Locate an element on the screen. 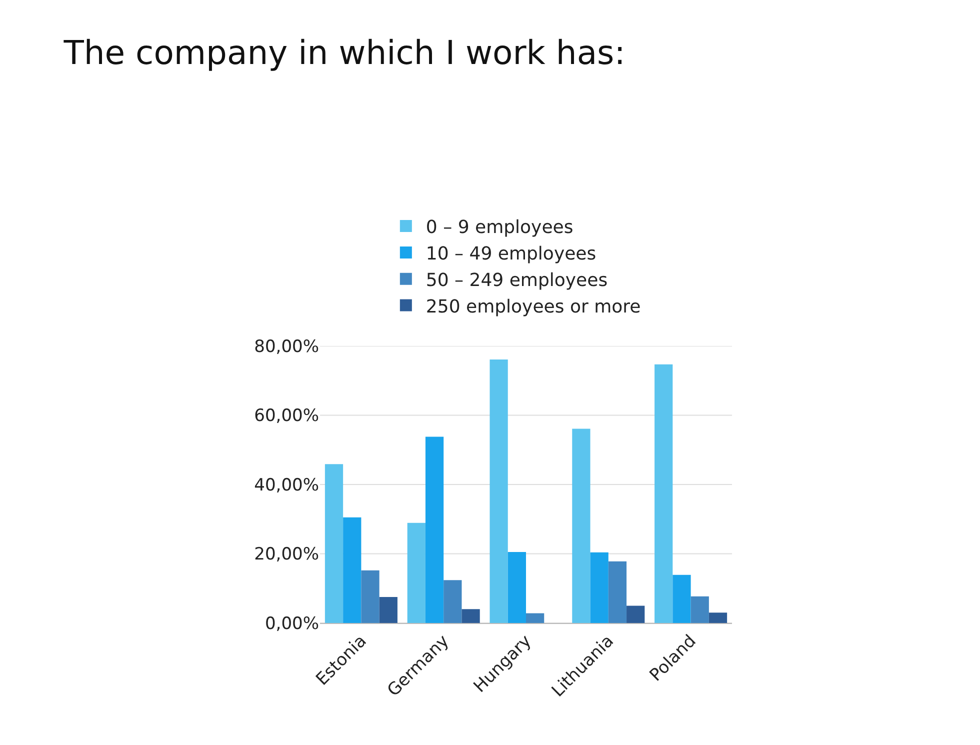  chart-title: The company in which I work has: is located at coordinates (344, 52).